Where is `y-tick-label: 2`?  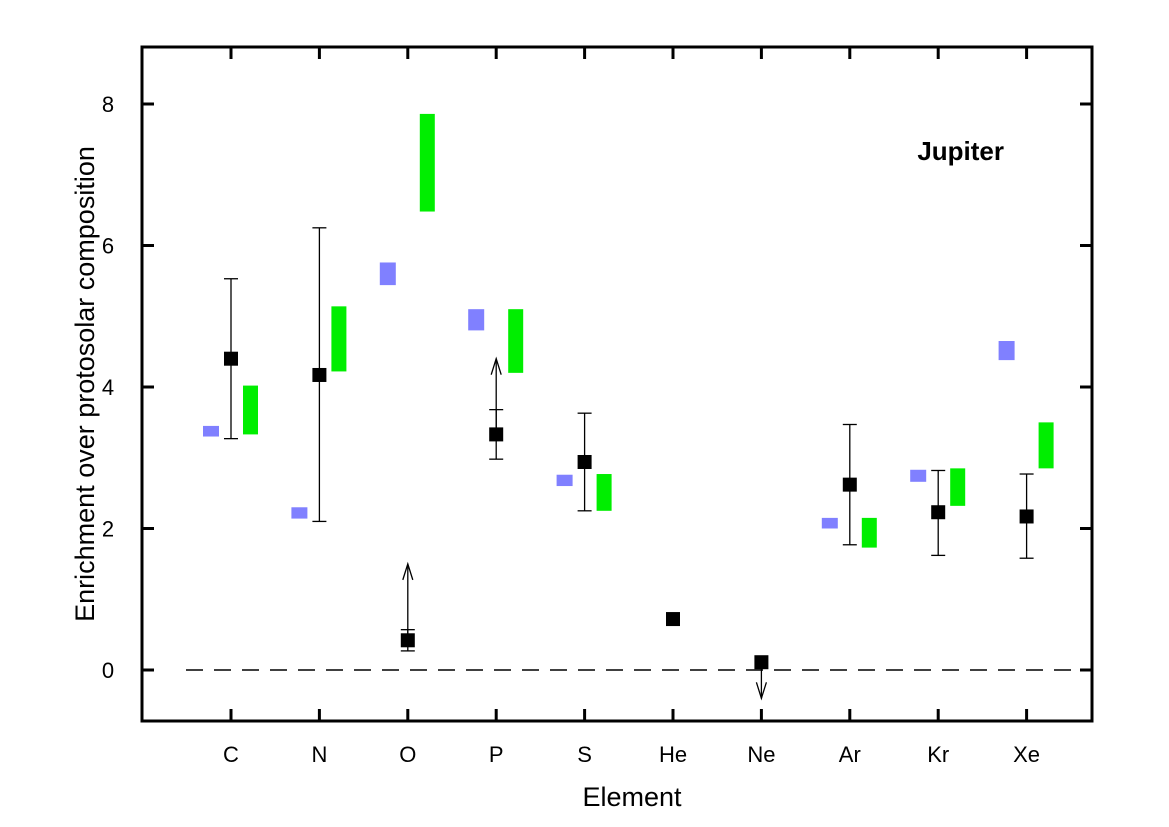
y-tick-label: 2 is located at coordinates (108, 529).